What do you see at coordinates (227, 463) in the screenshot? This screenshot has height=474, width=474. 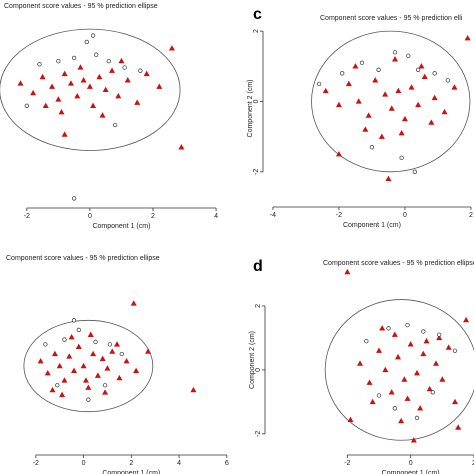 I see `x-tick-label: 6` at bounding box center [227, 463].